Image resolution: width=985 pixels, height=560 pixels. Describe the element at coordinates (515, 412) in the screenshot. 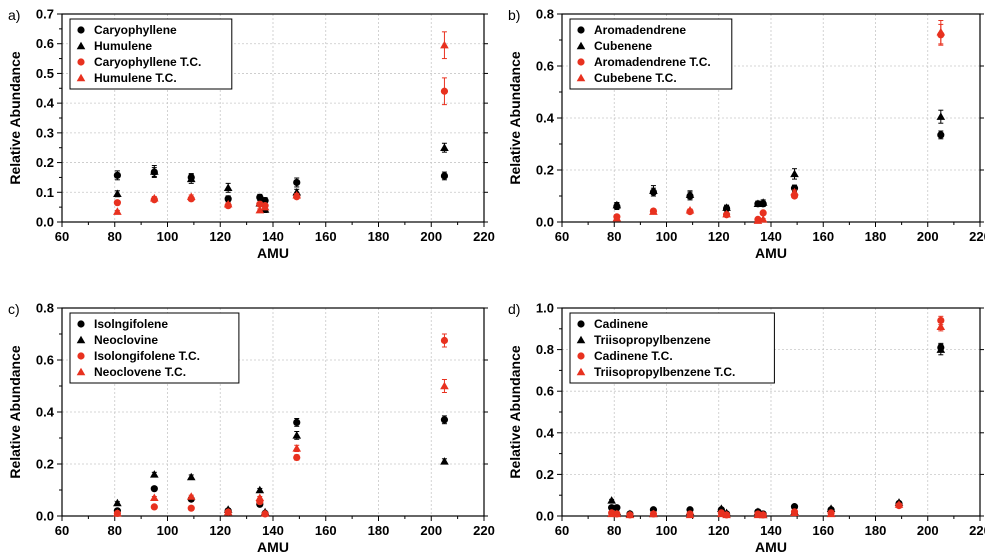

I see `y-axis-label: Relative Abundance` at that location.